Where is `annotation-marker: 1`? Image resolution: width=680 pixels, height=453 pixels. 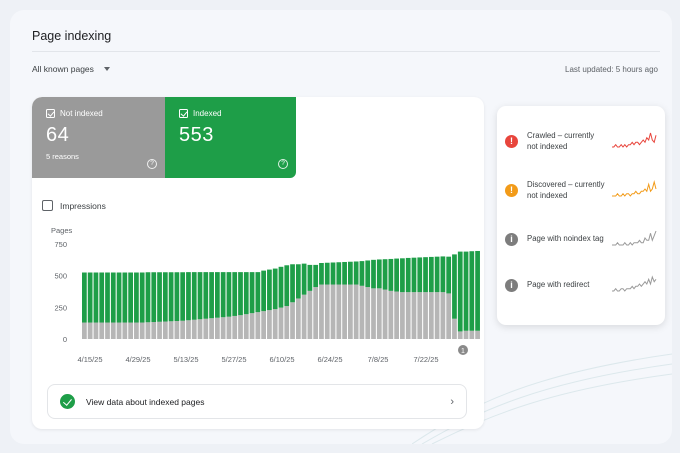 annotation-marker: 1 is located at coordinates (463, 350).